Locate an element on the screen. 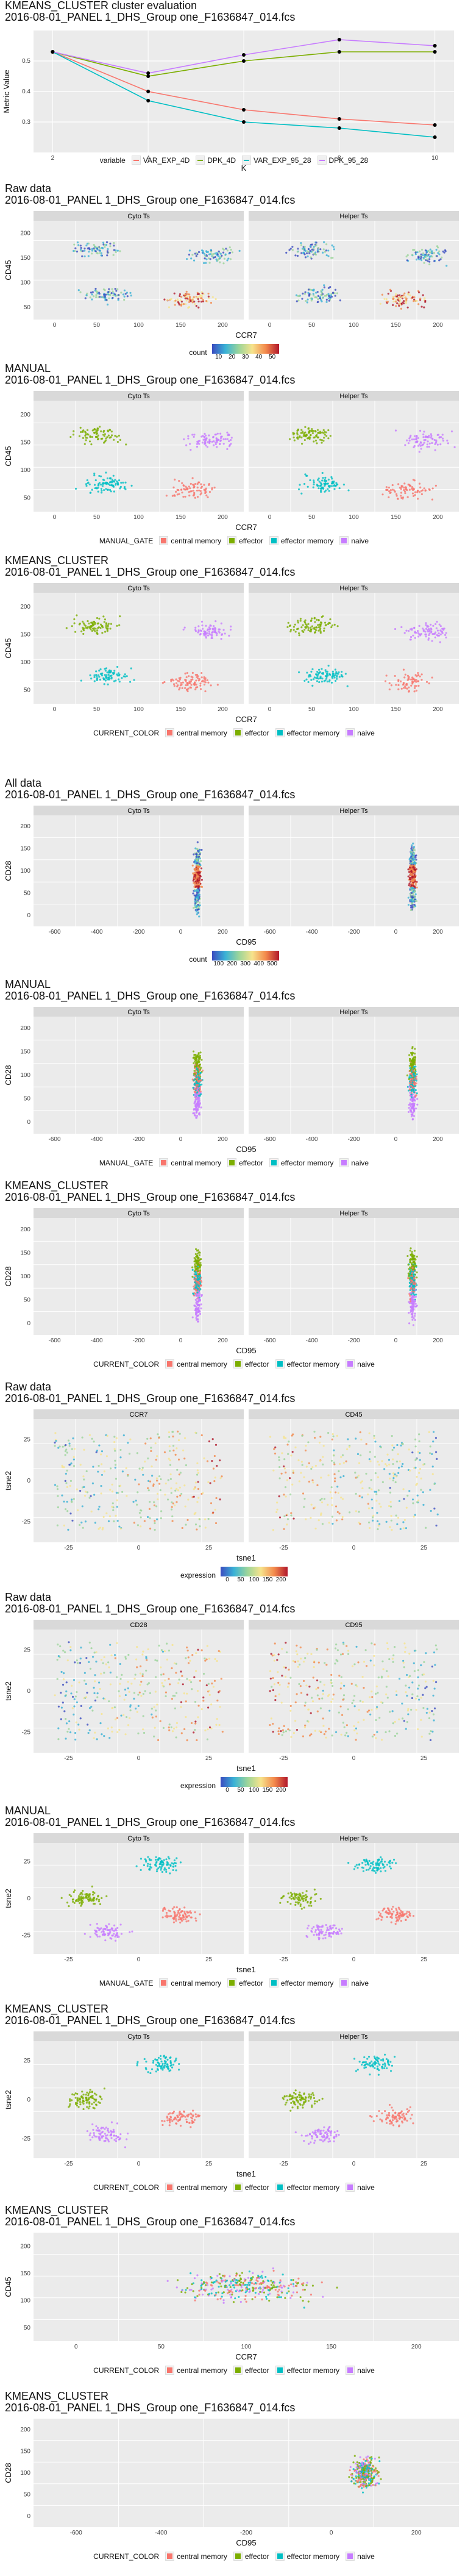 The width and height of the screenshot is (468, 2576). legend-item: VAR_EXP_95_28 is located at coordinates (276, 160).